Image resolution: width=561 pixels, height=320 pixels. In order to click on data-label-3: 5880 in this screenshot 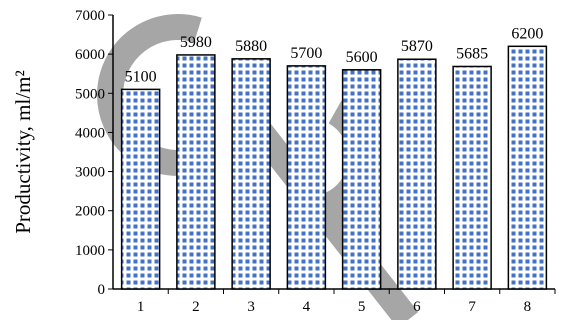, I will do `click(251, 46)`.